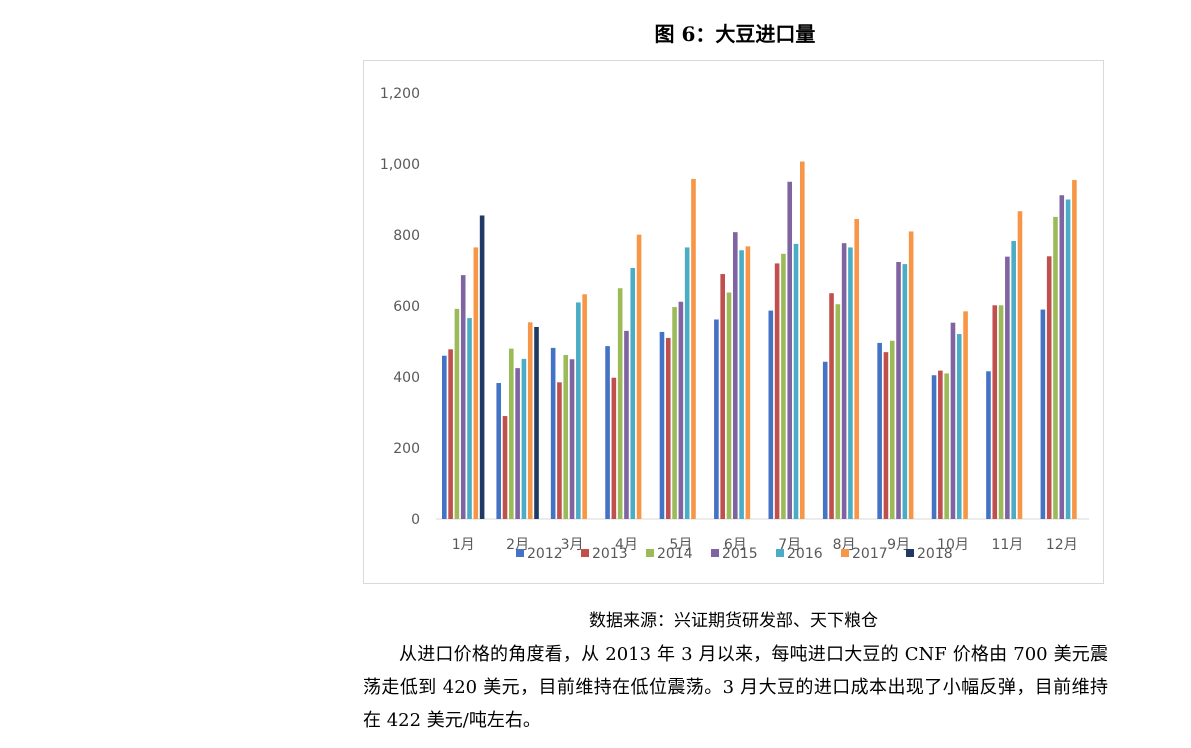  What do you see at coordinates (953, 545) in the screenshot?
I see `x-category-label: 10月` at bounding box center [953, 545].